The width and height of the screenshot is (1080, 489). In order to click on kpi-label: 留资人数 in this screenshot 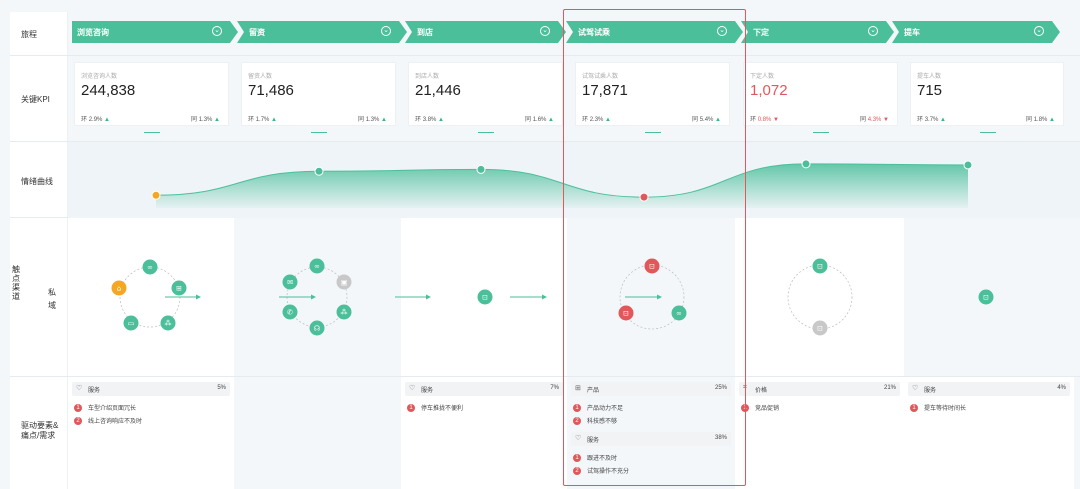, I will do `click(260, 77)`.